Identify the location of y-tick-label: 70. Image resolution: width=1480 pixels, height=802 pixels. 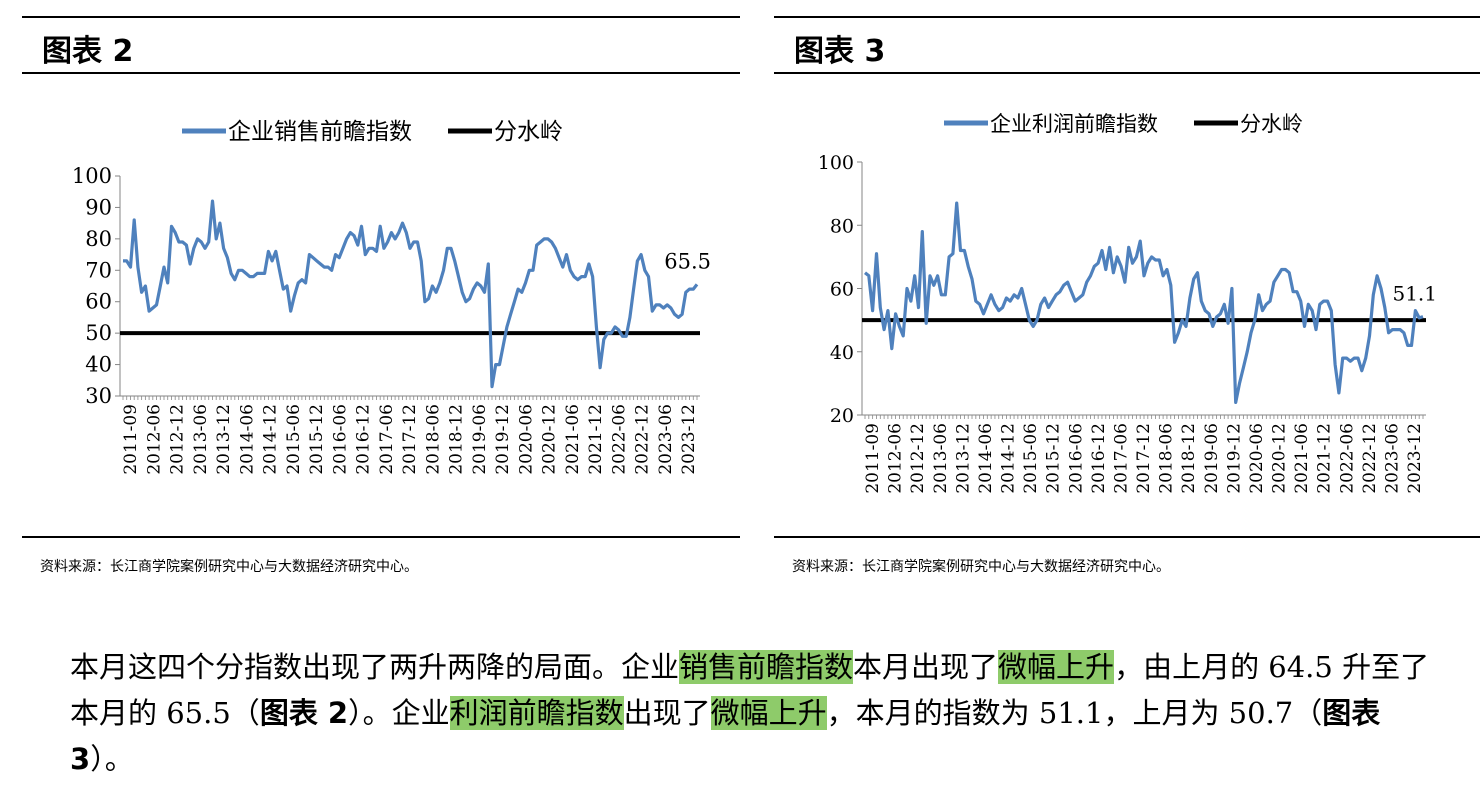
(98, 270).